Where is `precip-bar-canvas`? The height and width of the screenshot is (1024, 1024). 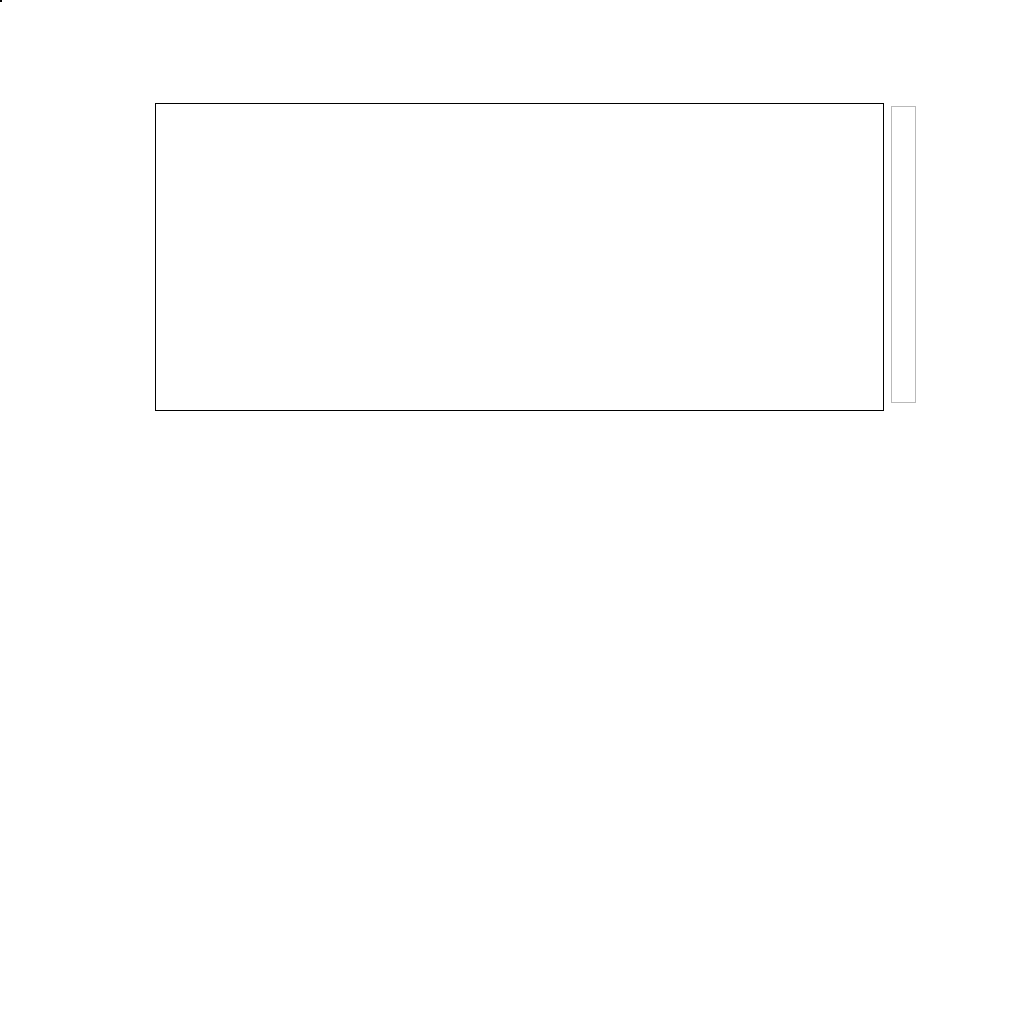
precip-bar-canvas is located at coordinates (150, 75).